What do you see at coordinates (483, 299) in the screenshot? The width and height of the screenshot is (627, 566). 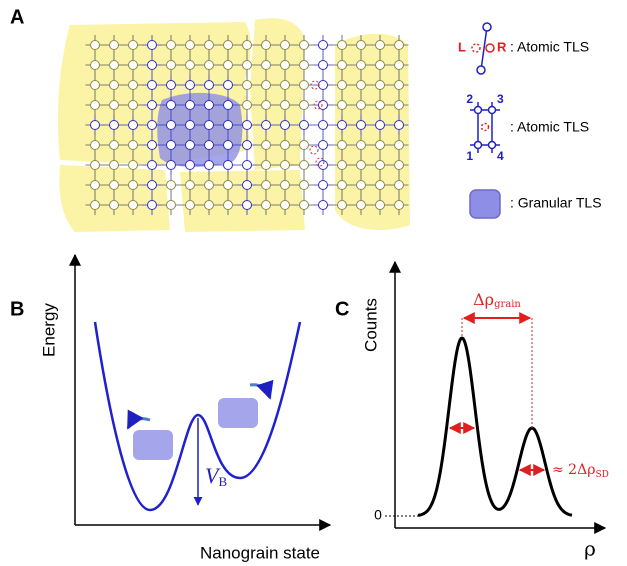 I see `spacing-main: Δρ` at bounding box center [483, 299].